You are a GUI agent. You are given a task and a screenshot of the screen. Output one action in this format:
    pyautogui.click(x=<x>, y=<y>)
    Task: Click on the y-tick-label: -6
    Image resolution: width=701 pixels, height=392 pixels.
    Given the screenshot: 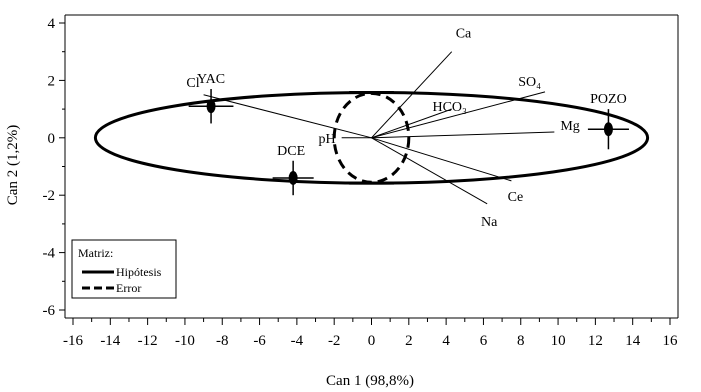 What is the action you would take?
    pyautogui.click(x=49, y=311)
    